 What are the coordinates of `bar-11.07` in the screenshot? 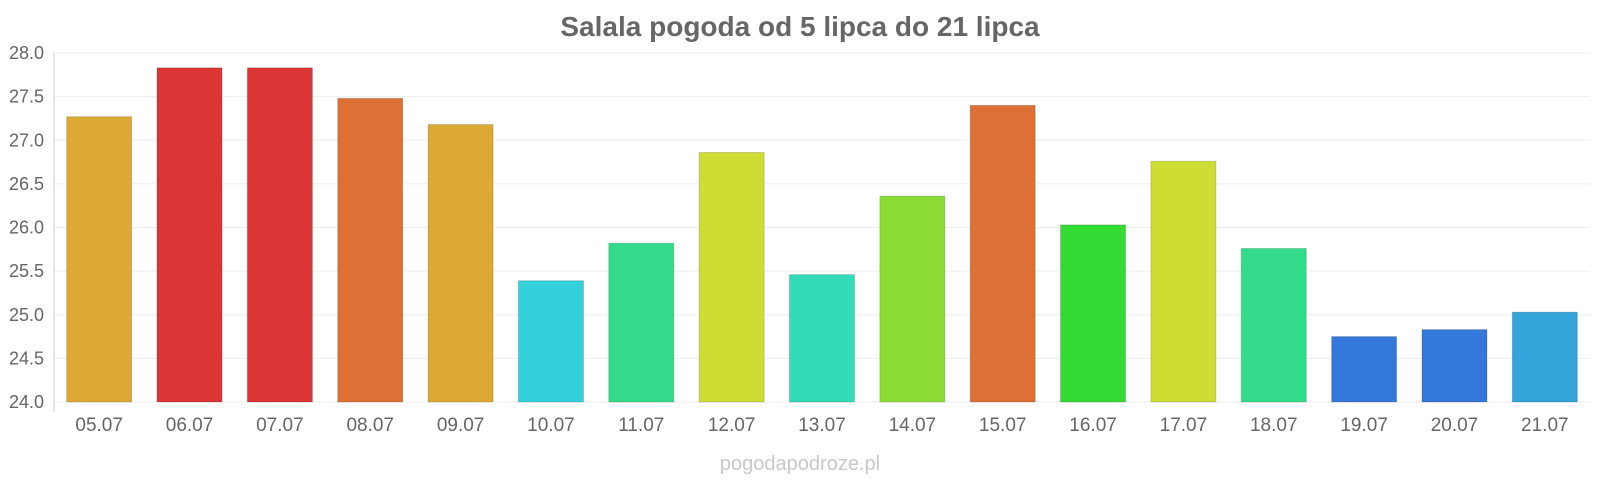 It's located at (641, 322).